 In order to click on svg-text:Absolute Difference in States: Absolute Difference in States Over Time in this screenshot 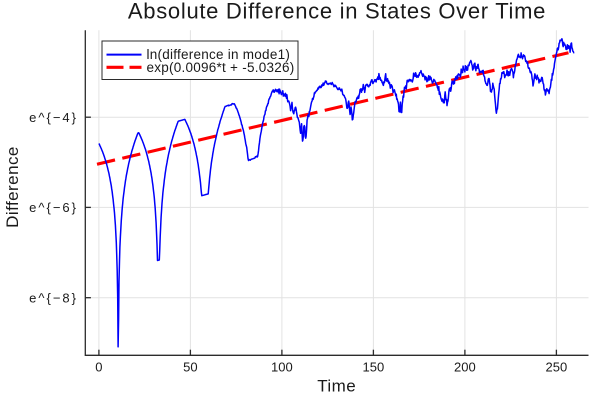, I will do `click(337, 12)`.